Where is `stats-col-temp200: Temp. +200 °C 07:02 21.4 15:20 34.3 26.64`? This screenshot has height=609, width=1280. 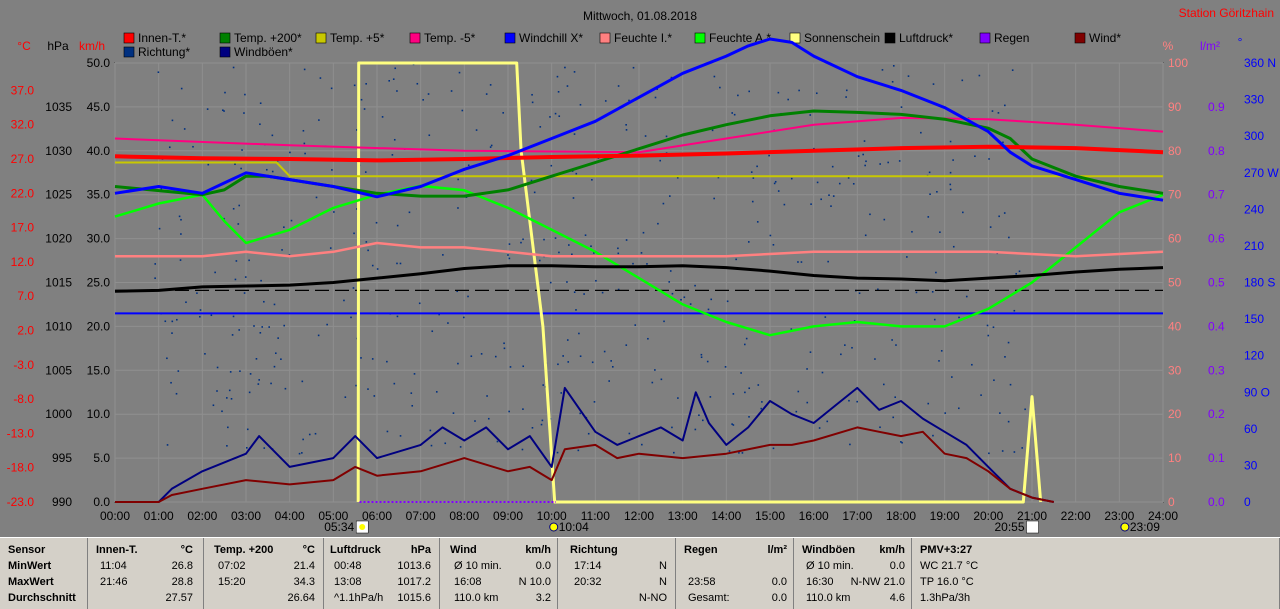
stats-col-temp200: Temp. +200 °C 07:02 21.4 15:20 34.3 26.64 is located at coordinates (264, 573).